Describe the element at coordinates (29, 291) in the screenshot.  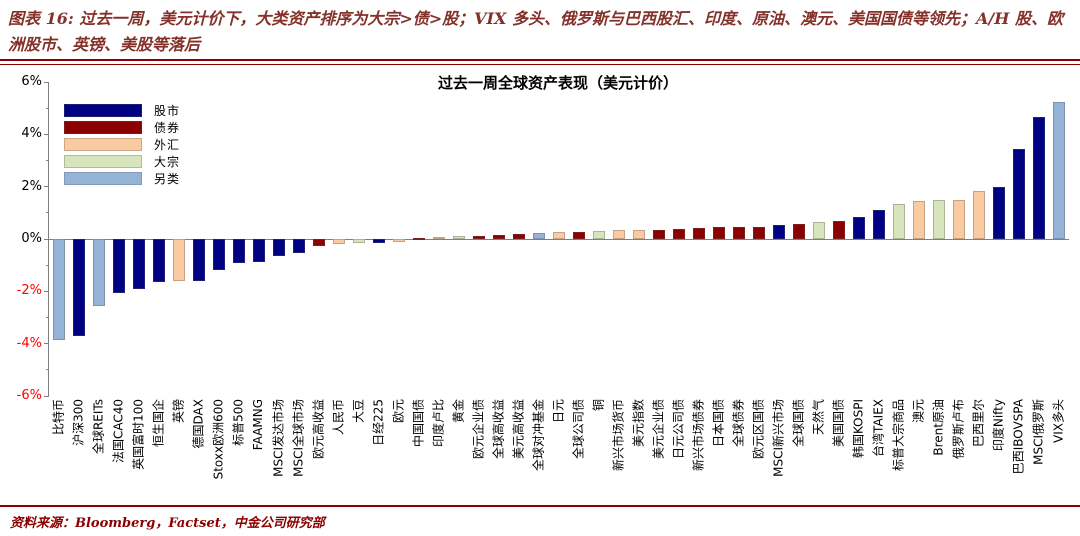
I see `y-tick-label: -2%` at that location.